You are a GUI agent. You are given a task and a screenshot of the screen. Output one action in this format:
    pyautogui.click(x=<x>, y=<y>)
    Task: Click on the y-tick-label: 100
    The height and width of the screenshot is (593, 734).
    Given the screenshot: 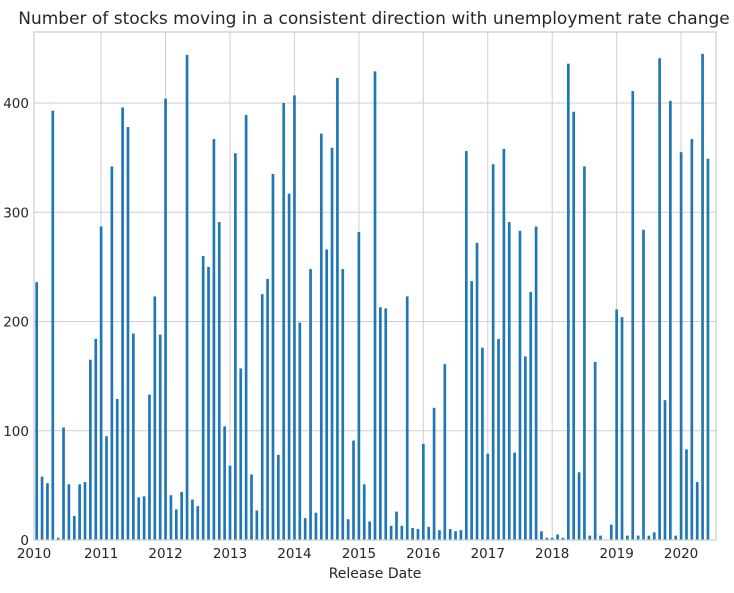 What is the action you would take?
    pyautogui.click(x=16, y=432)
    